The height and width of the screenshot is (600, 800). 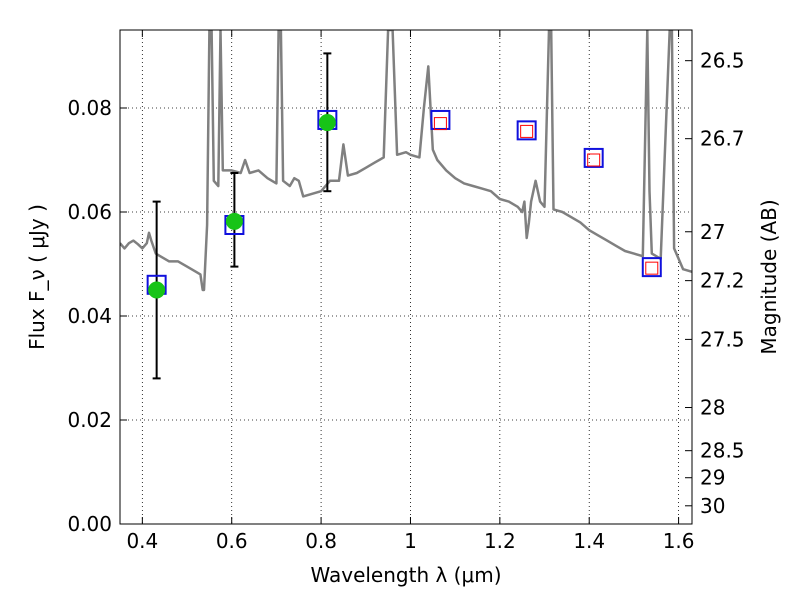 I want to click on x-tick-label: 1.2, so click(x=500, y=541).